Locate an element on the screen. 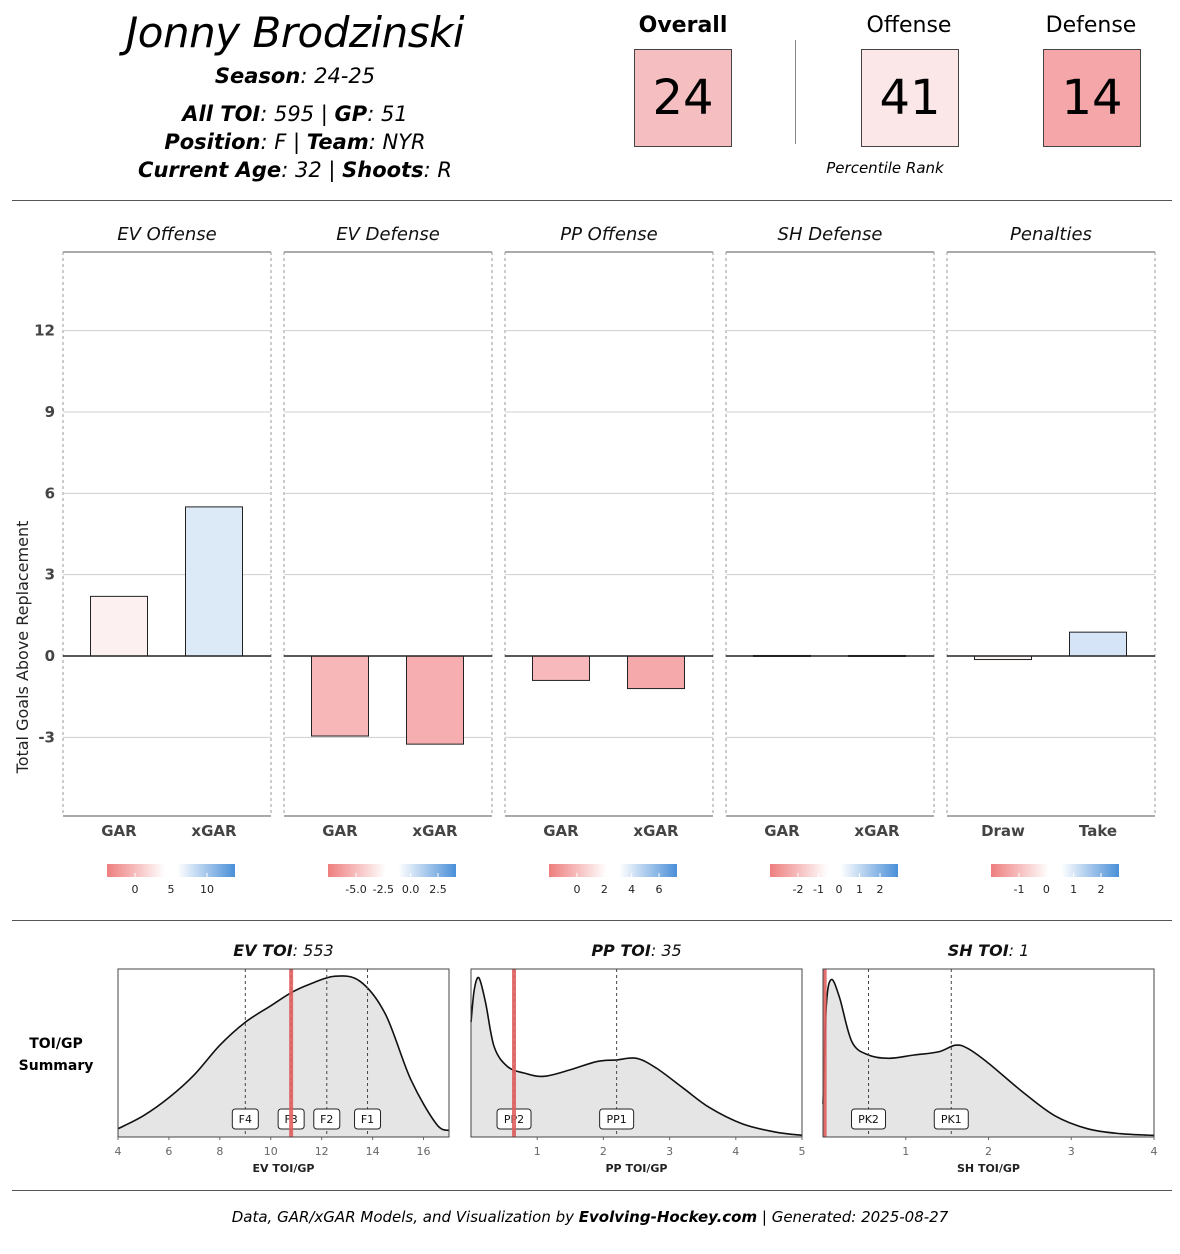 This screenshot has width=1180, height=1254. toi-title-label: SH TOI is located at coordinates (978, 950).